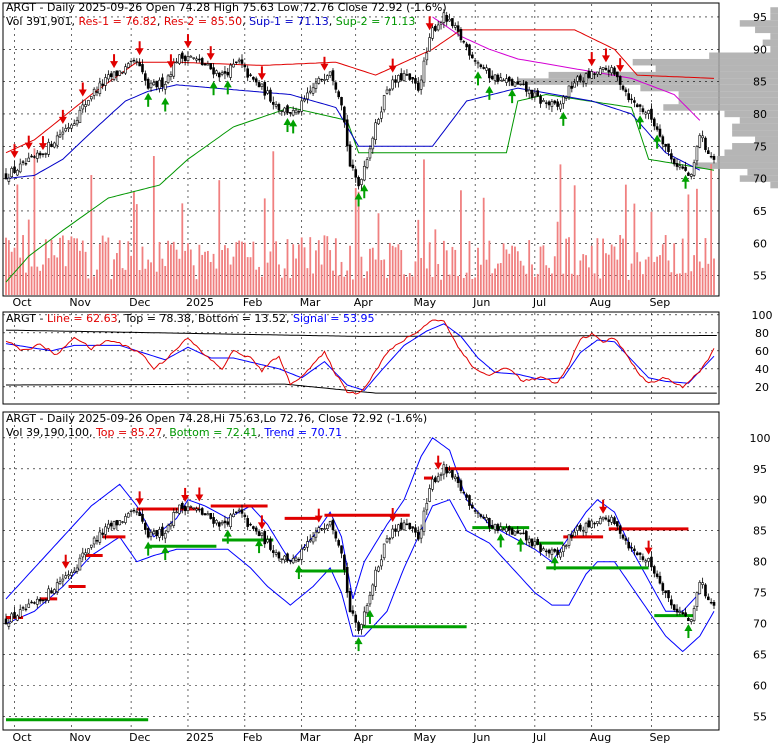 This screenshot has width=780, height=749. I want to click on trend-date-label: 2025, so click(200, 737).